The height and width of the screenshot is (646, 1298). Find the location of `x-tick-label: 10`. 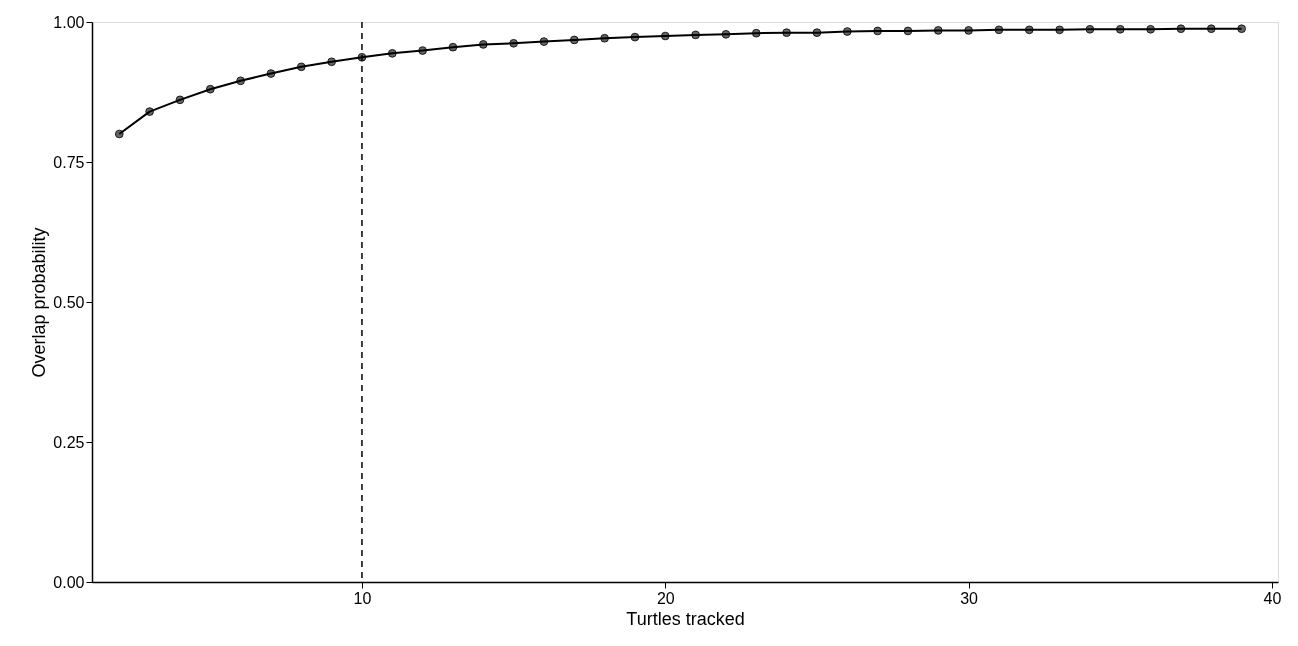

x-tick-label: 10 is located at coordinates (362, 598).